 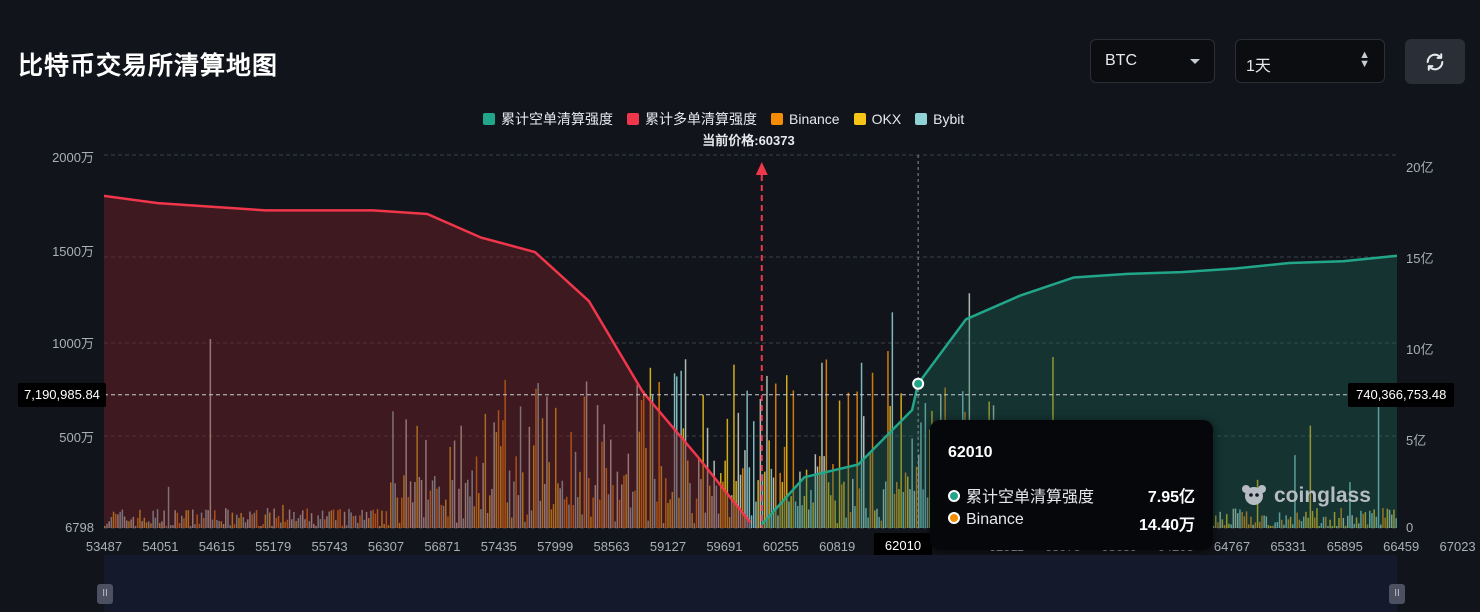 What do you see at coordinates (555, 546) in the screenshot?
I see `x-tick: 57999` at bounding box center [555, 546].